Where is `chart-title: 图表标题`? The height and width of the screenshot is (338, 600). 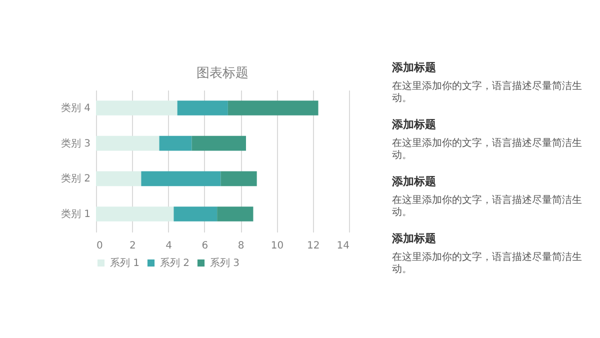 chart-title: 图表标题 is located at coordinates (222, 73).